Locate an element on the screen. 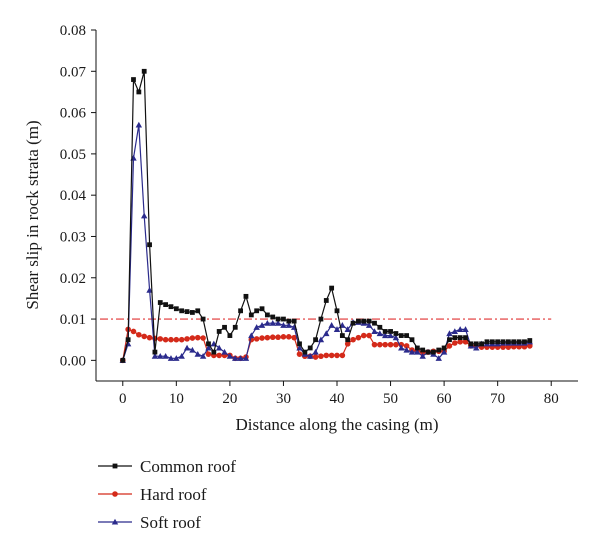 Image resolution: width=600 pixels, height=549 pixels. y-tick-label: 0.07 is located at coordinates (73, 72).